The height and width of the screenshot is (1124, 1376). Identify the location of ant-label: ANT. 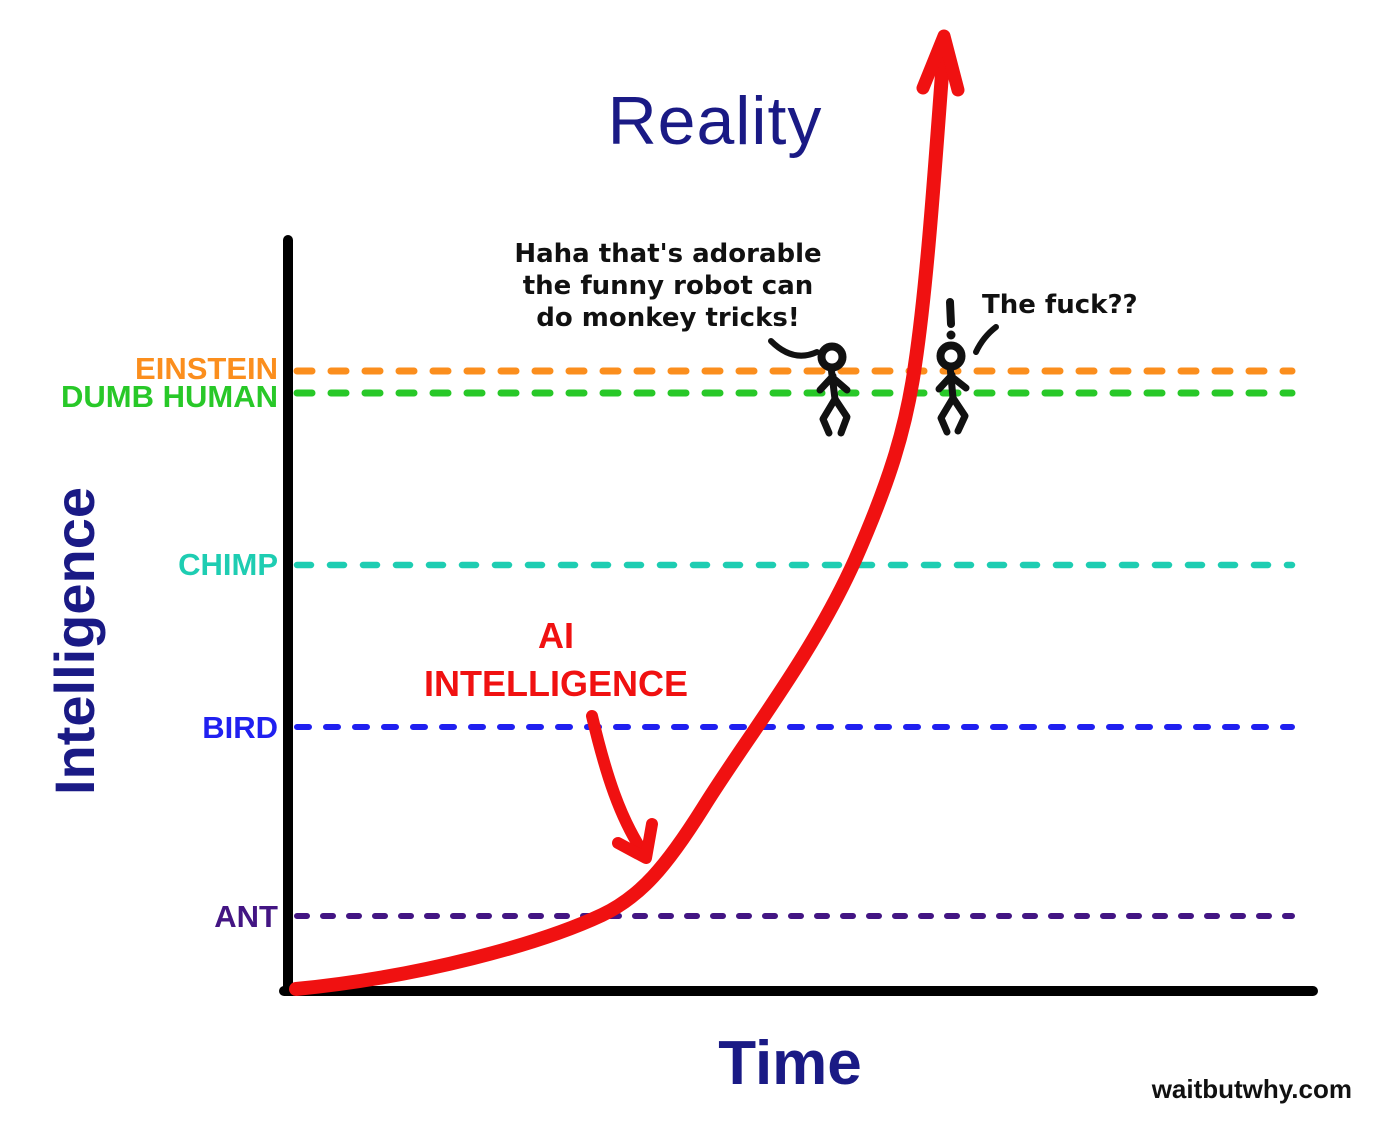
(246, 916).